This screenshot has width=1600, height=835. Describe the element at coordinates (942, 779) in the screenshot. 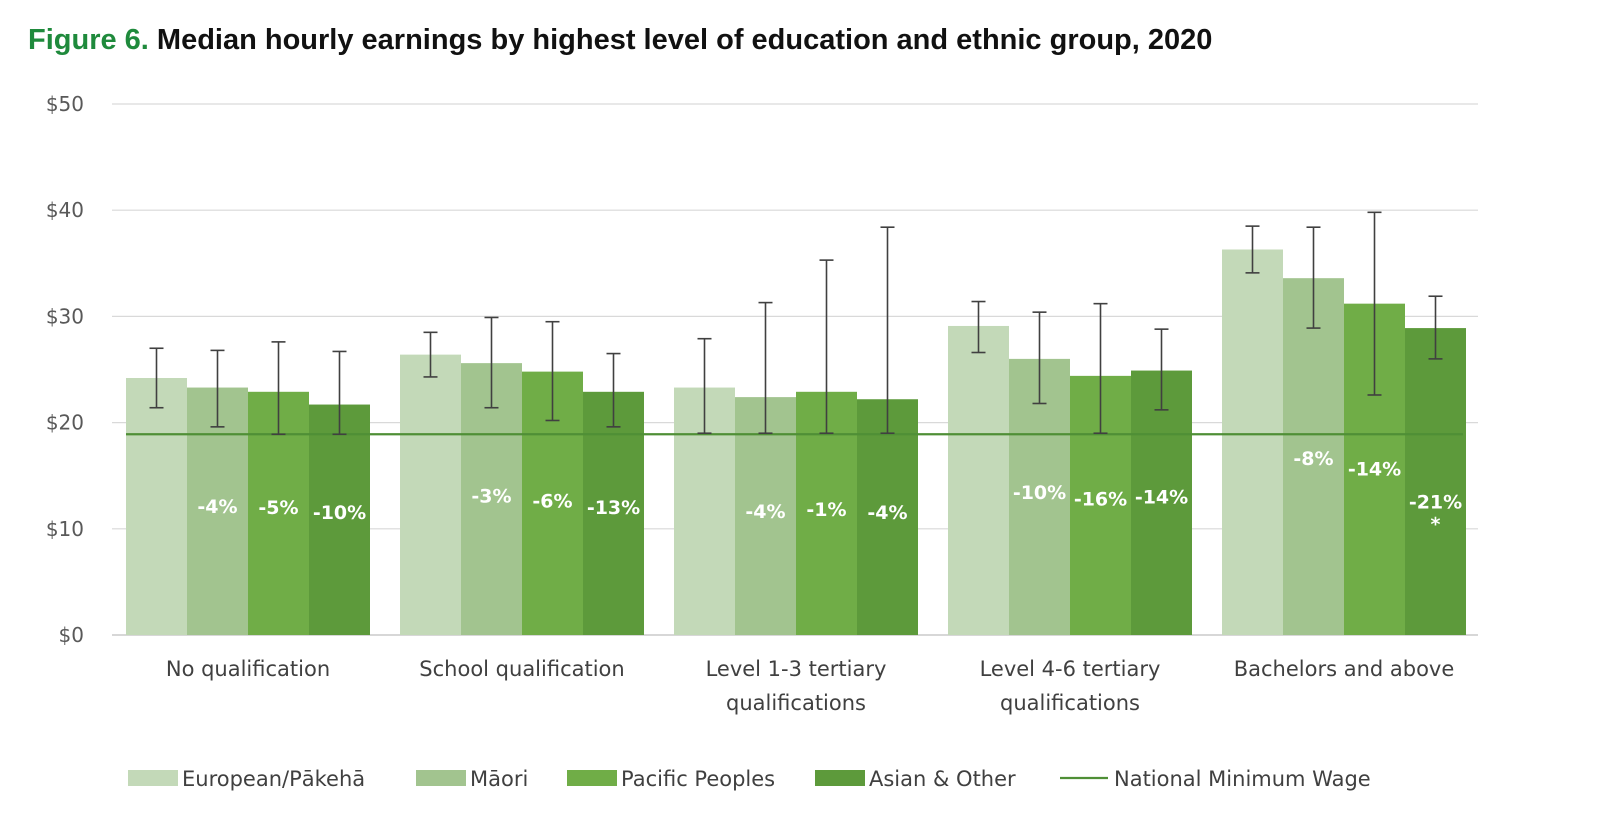

I see `legend-label: Asian & Other` at that location.